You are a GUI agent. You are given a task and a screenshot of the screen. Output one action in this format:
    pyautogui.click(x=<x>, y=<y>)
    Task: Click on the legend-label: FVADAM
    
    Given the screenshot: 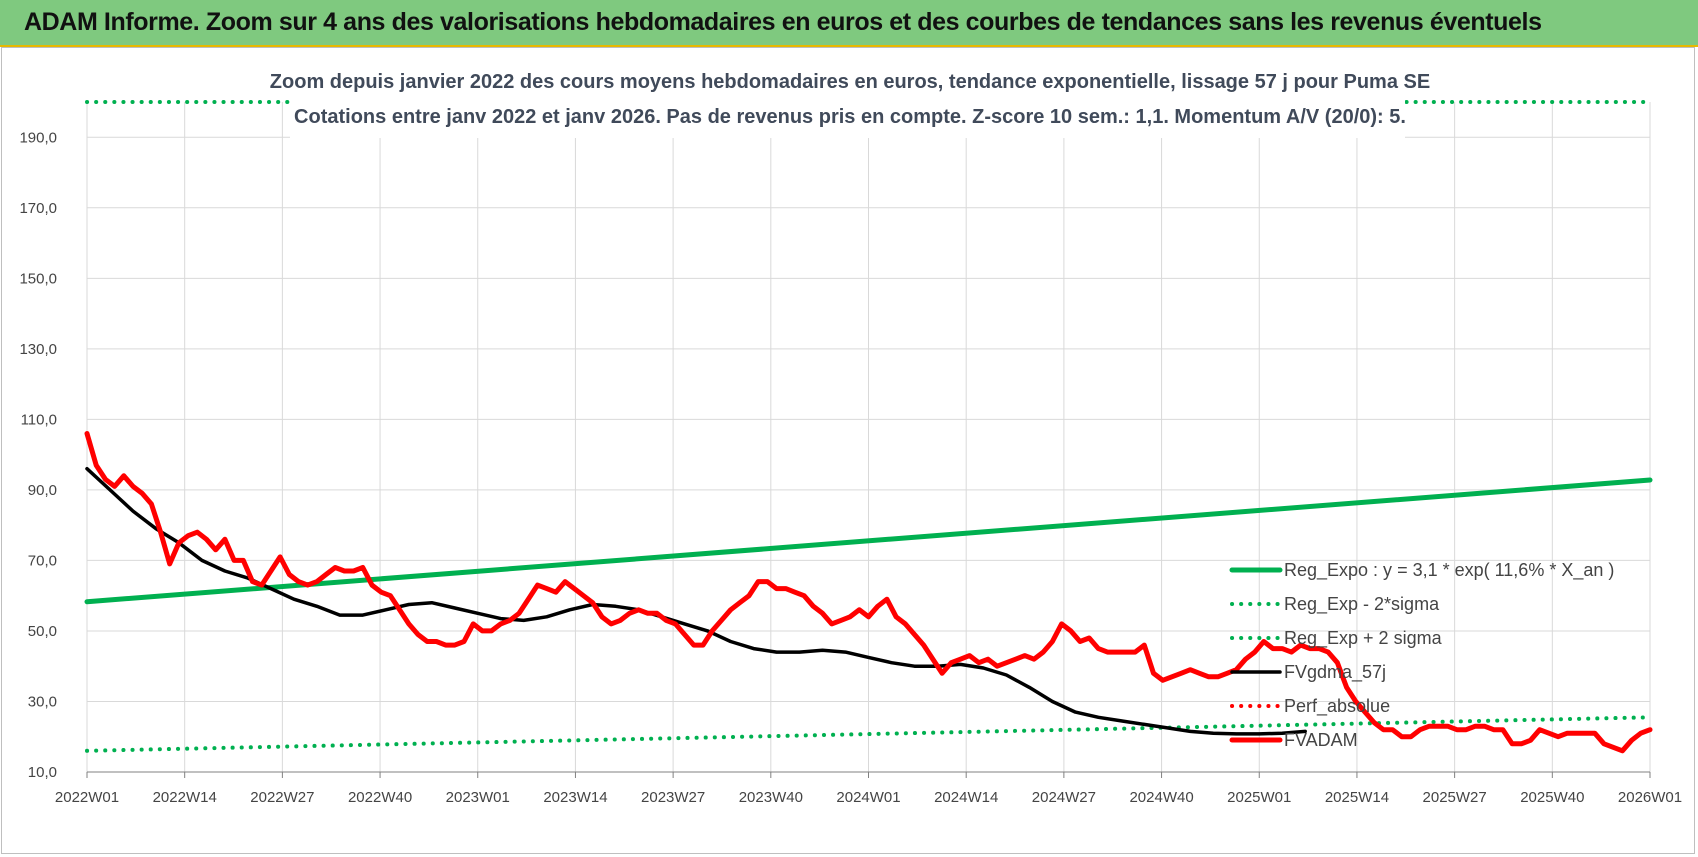 What is the action you would take?
    pyautogui.click(x=1321, y=740)
    